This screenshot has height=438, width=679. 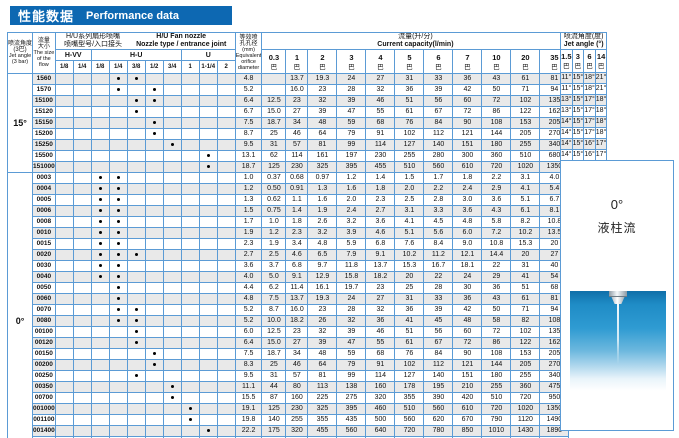 I want to click on capacity-cell: 55, so click(x=380, y=112).